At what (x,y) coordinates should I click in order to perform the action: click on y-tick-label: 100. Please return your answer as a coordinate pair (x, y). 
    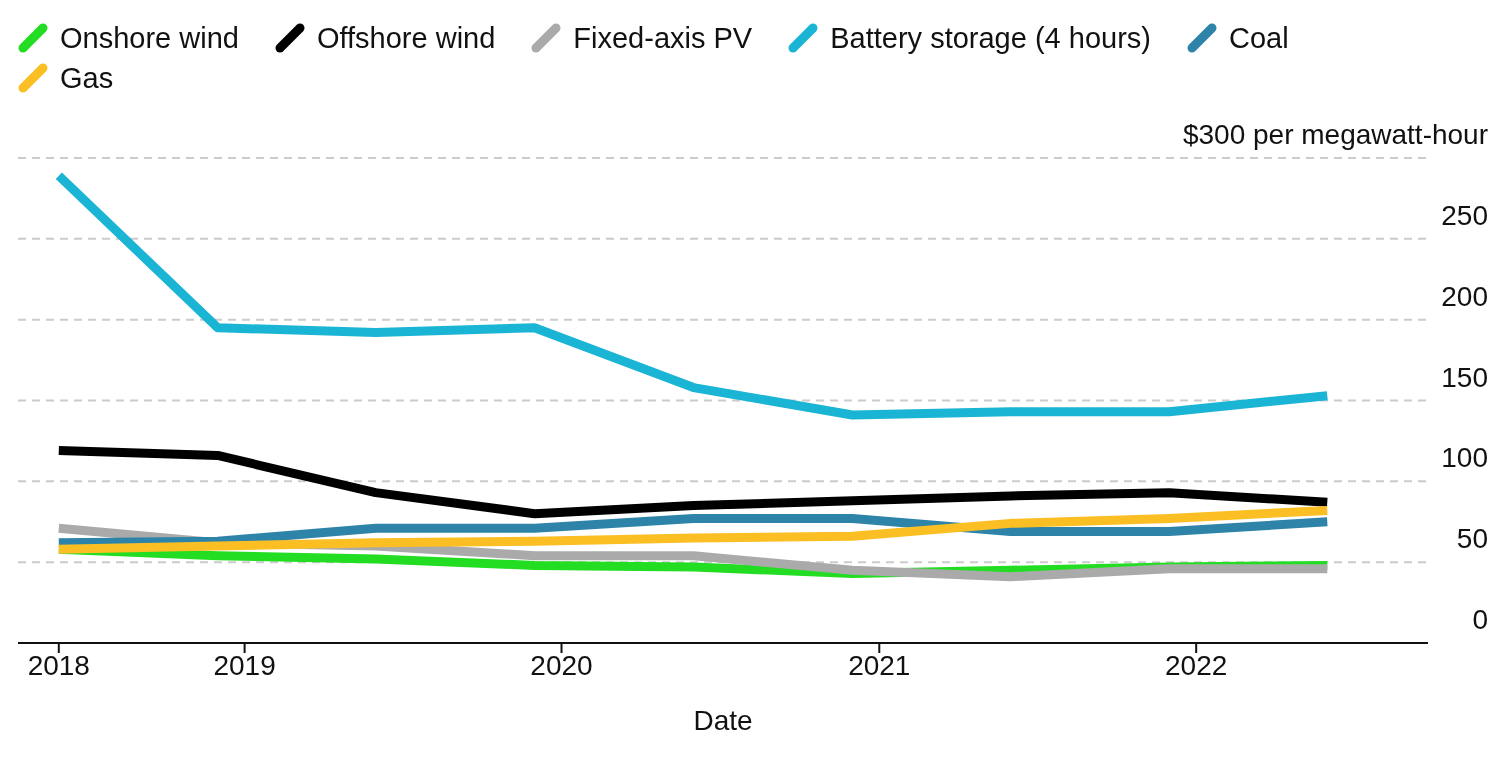
    Looking at the image, I should click on (1464, 458).